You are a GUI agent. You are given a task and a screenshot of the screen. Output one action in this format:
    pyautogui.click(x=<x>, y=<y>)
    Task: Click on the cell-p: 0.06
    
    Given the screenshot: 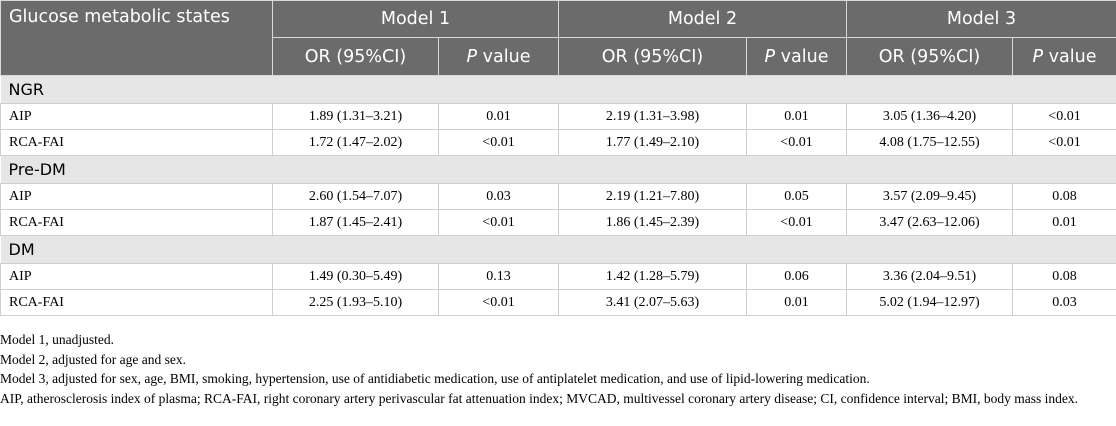 What is the action you would take?
    pyautogui.click(x=796, y=276)
    